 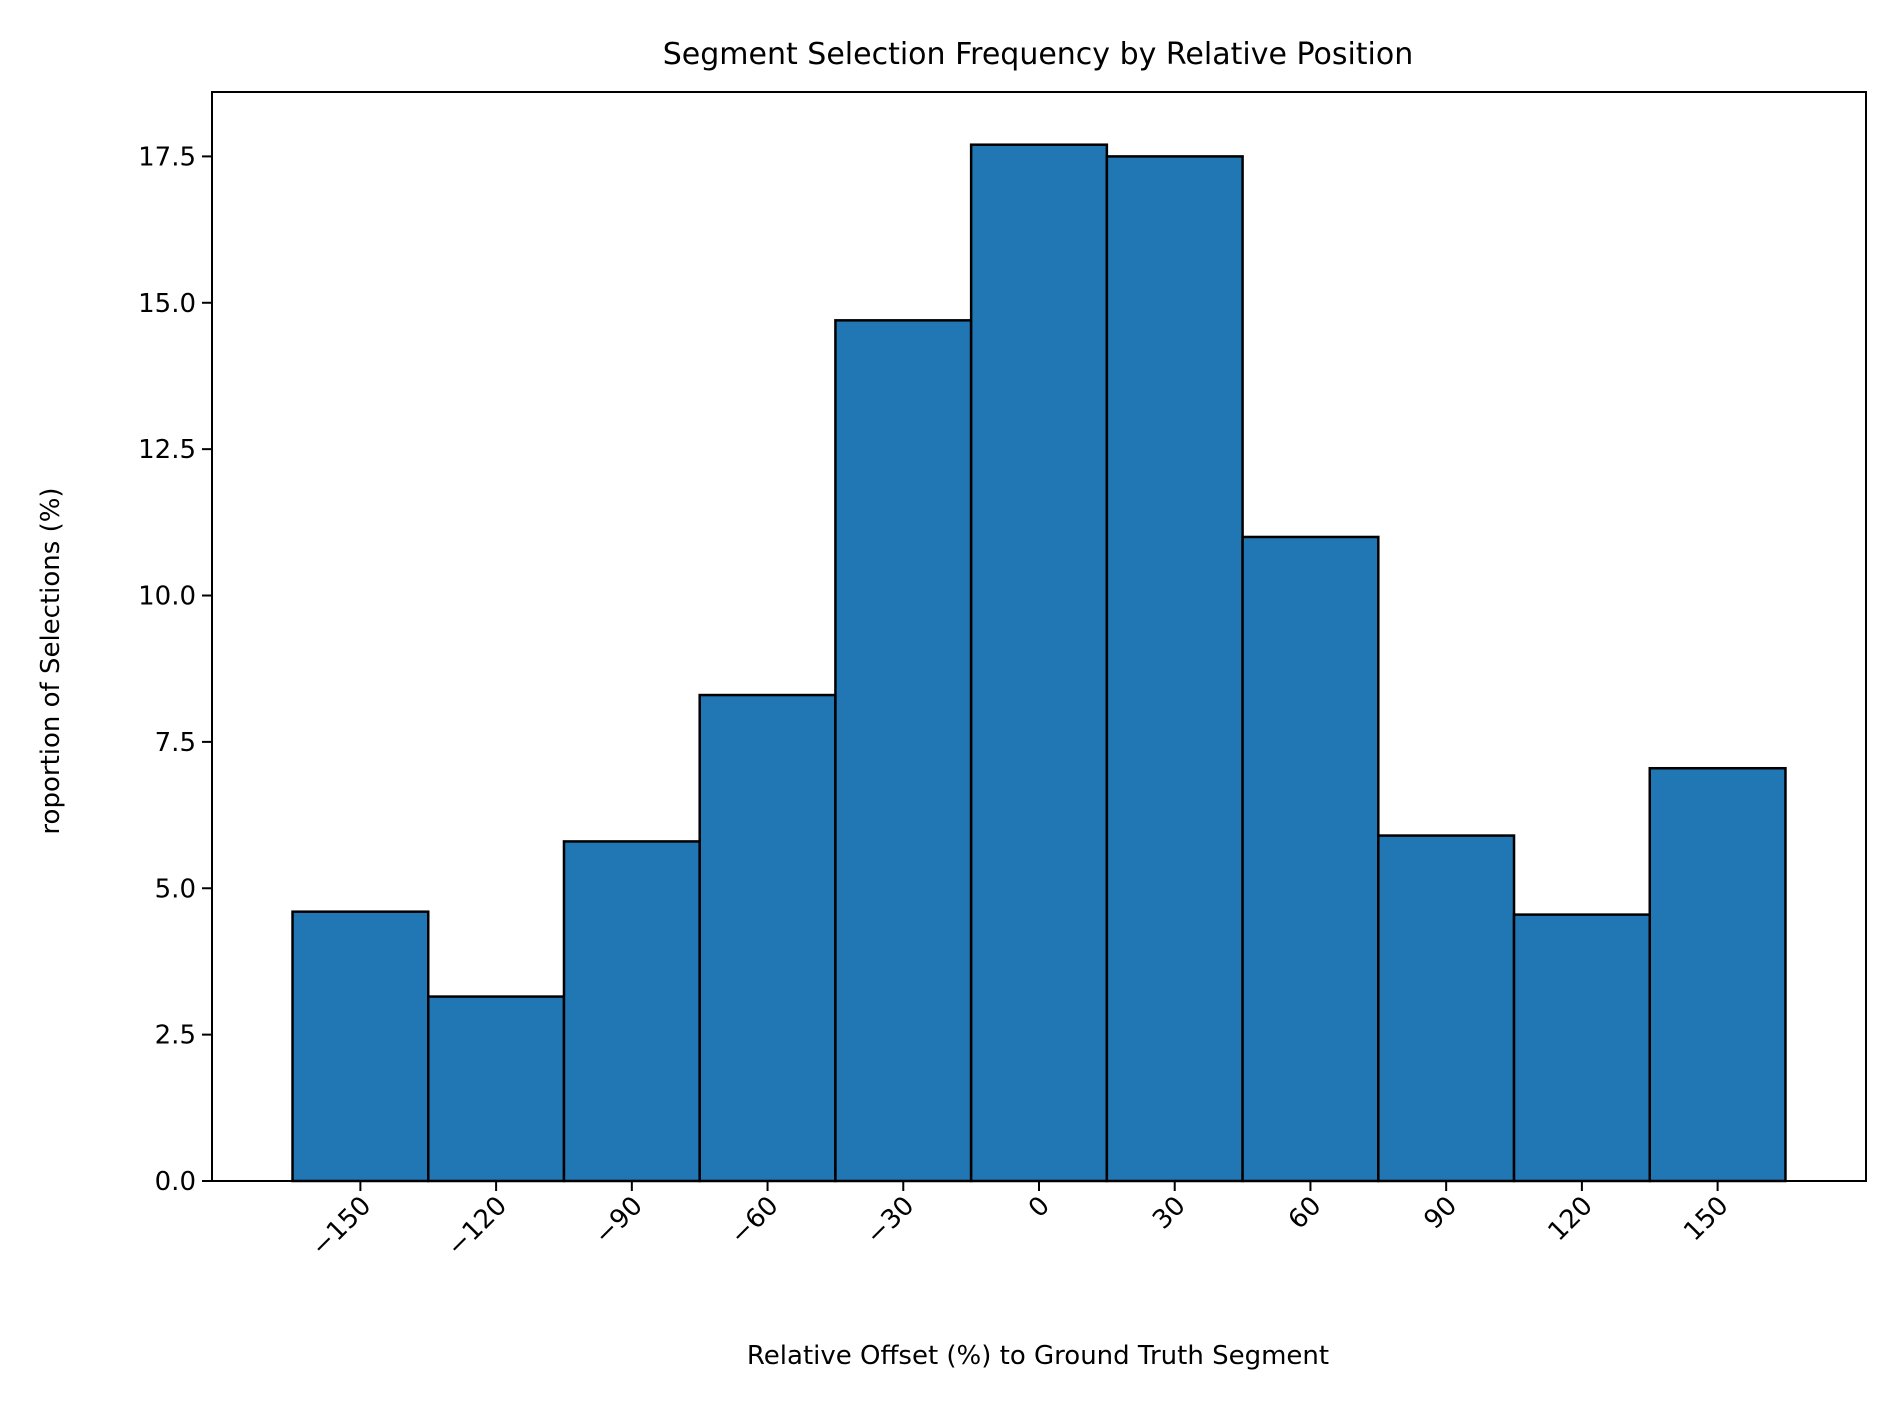 What do you see at coordinates (477, 1227) in the screenshot?
I see `x-tick-label: −120` at bounding box center [477, 1227].